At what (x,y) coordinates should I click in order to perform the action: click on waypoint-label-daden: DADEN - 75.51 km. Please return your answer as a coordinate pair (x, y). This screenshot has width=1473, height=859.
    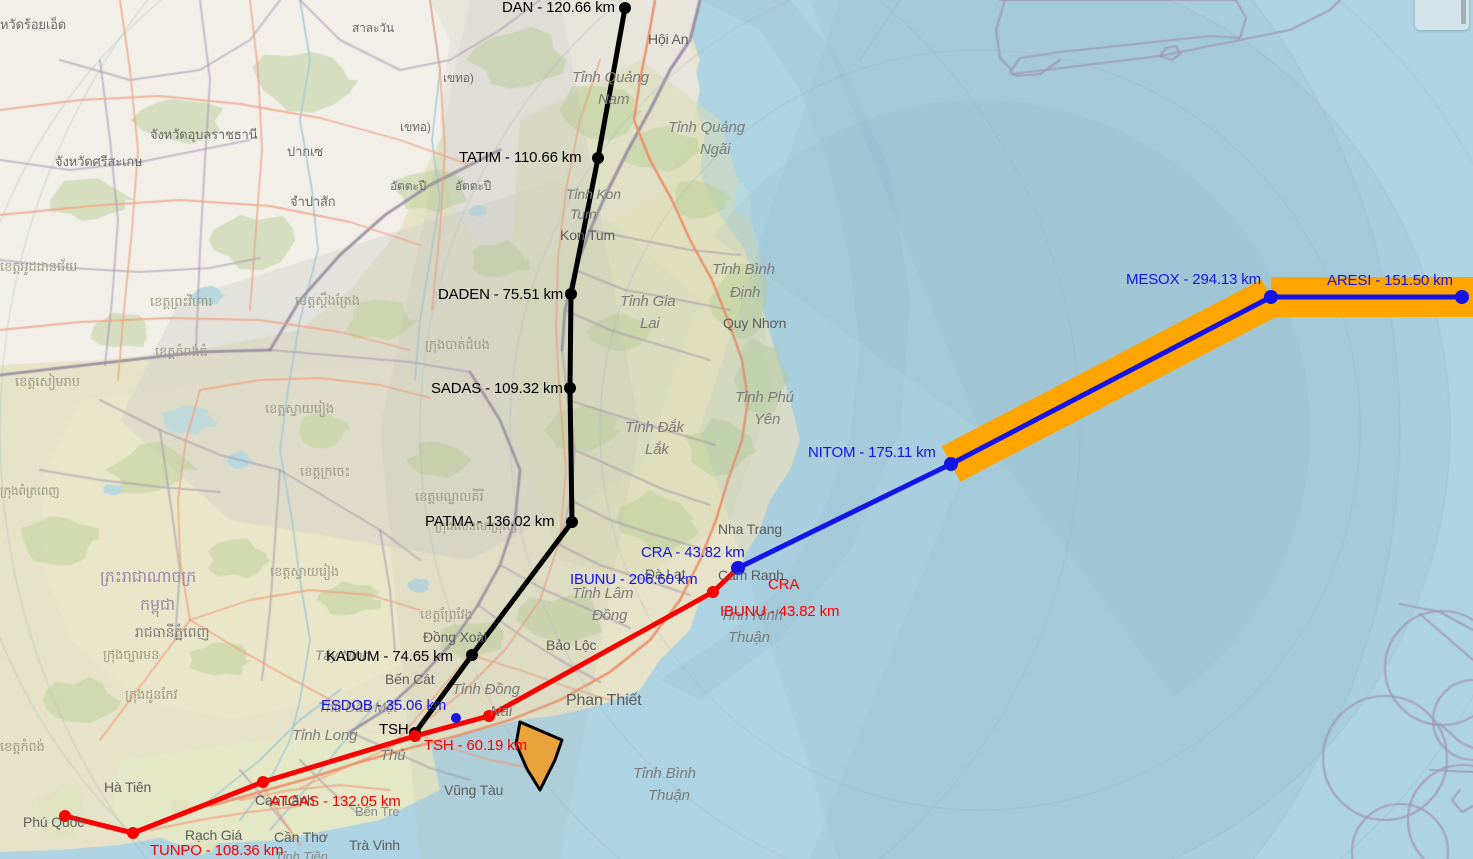
    Looking at the image, I should click on (501, 294).